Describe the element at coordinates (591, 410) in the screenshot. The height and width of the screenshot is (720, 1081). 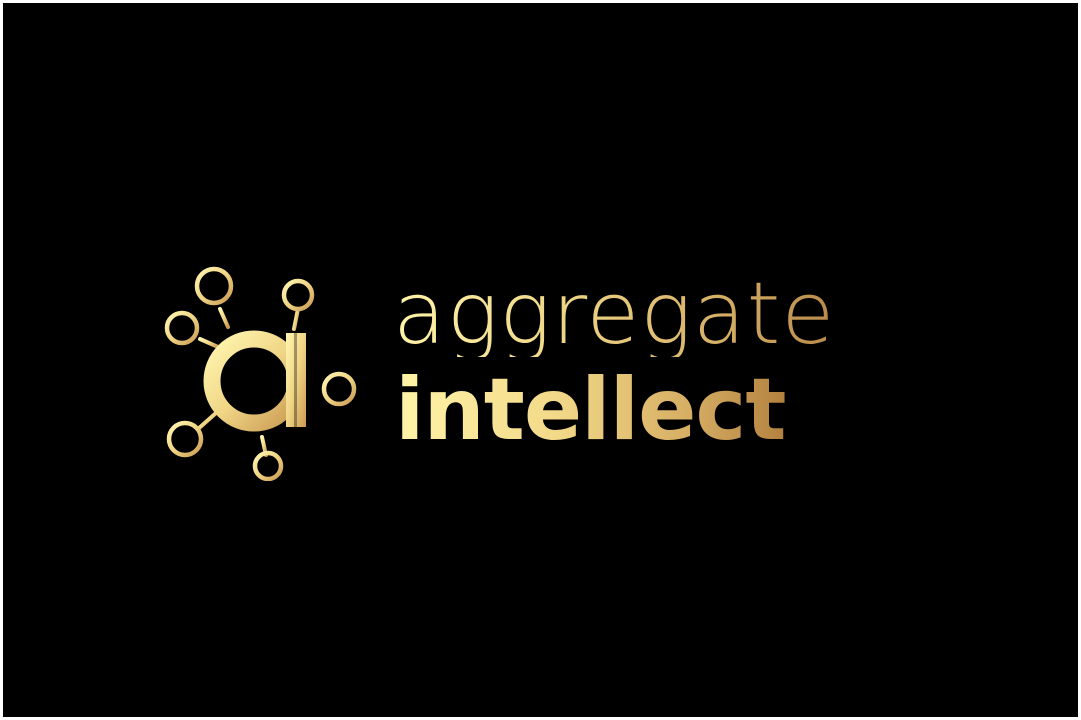
I see `wordmark-line-intellect: intellect` at that location.